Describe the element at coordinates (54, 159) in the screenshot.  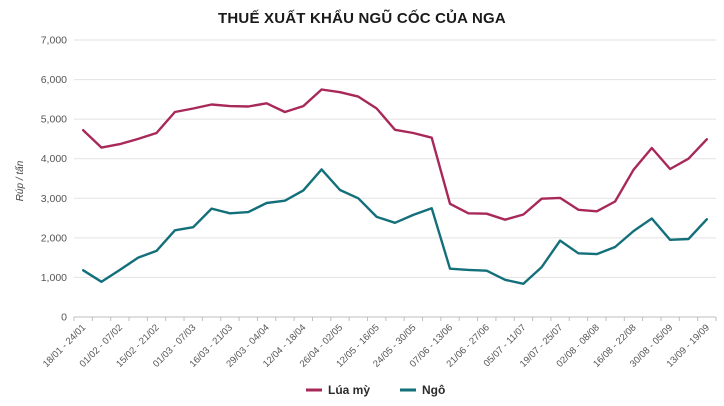
I see `y-tick-label: 4,000` at that location.